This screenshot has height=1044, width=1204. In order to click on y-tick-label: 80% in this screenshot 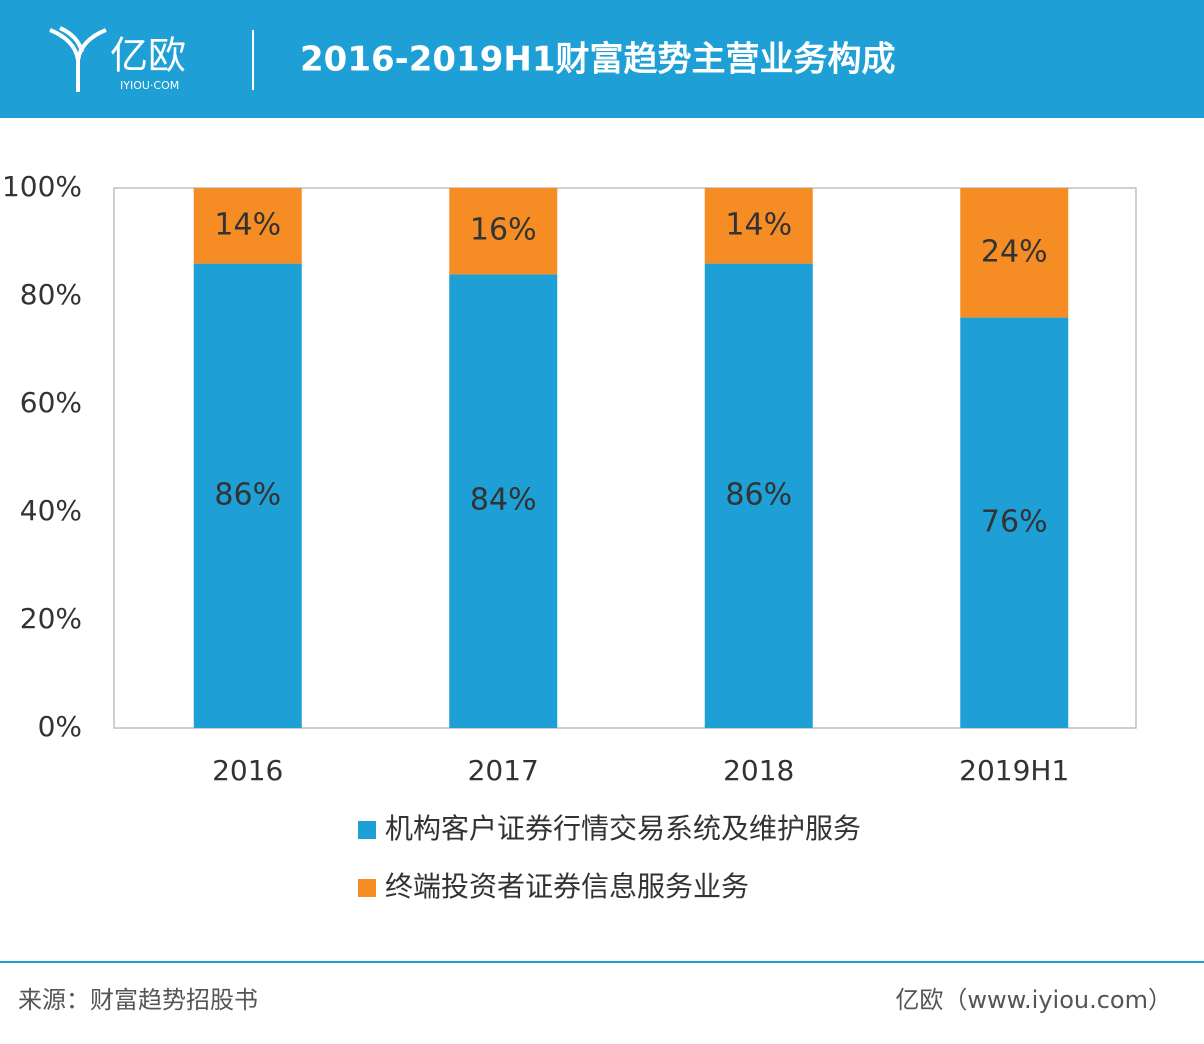, I will do `click(51, 294)`.